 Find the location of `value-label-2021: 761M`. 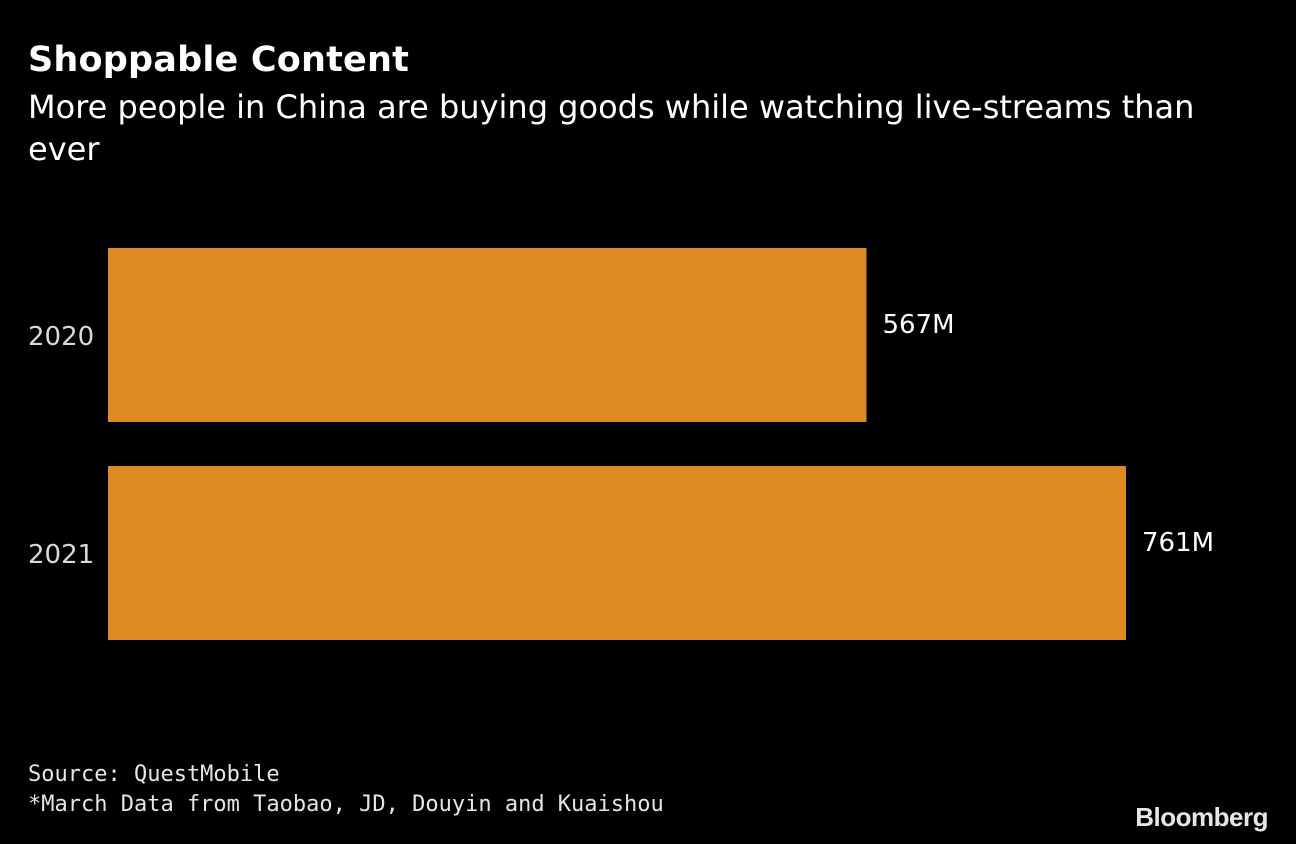

value-label-2021: 761M is located at coordinates (1178, 543).